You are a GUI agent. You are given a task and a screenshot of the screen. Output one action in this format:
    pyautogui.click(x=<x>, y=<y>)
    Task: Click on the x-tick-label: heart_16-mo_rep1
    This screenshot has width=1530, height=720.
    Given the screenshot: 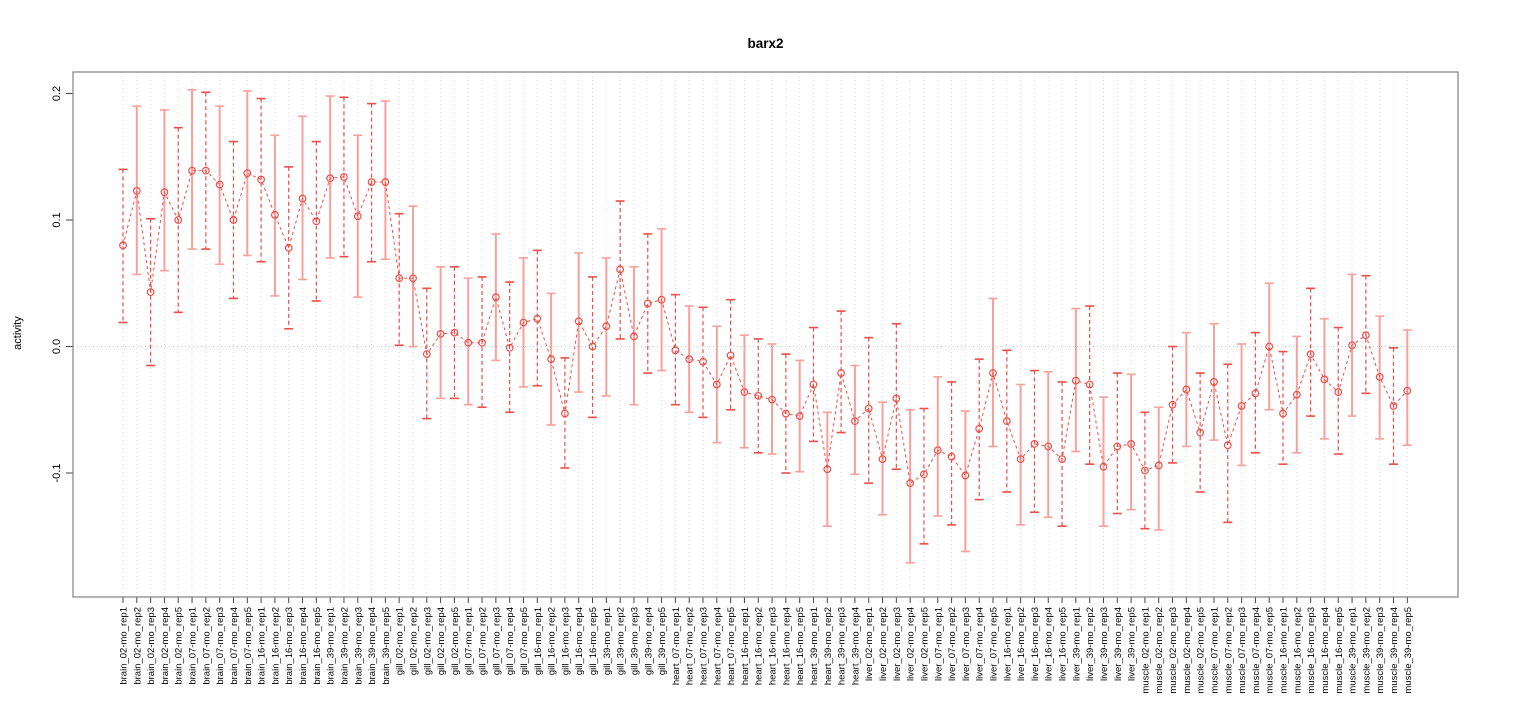 What is the action you would take?
    pyautogui.click(x=745, y=646)
    